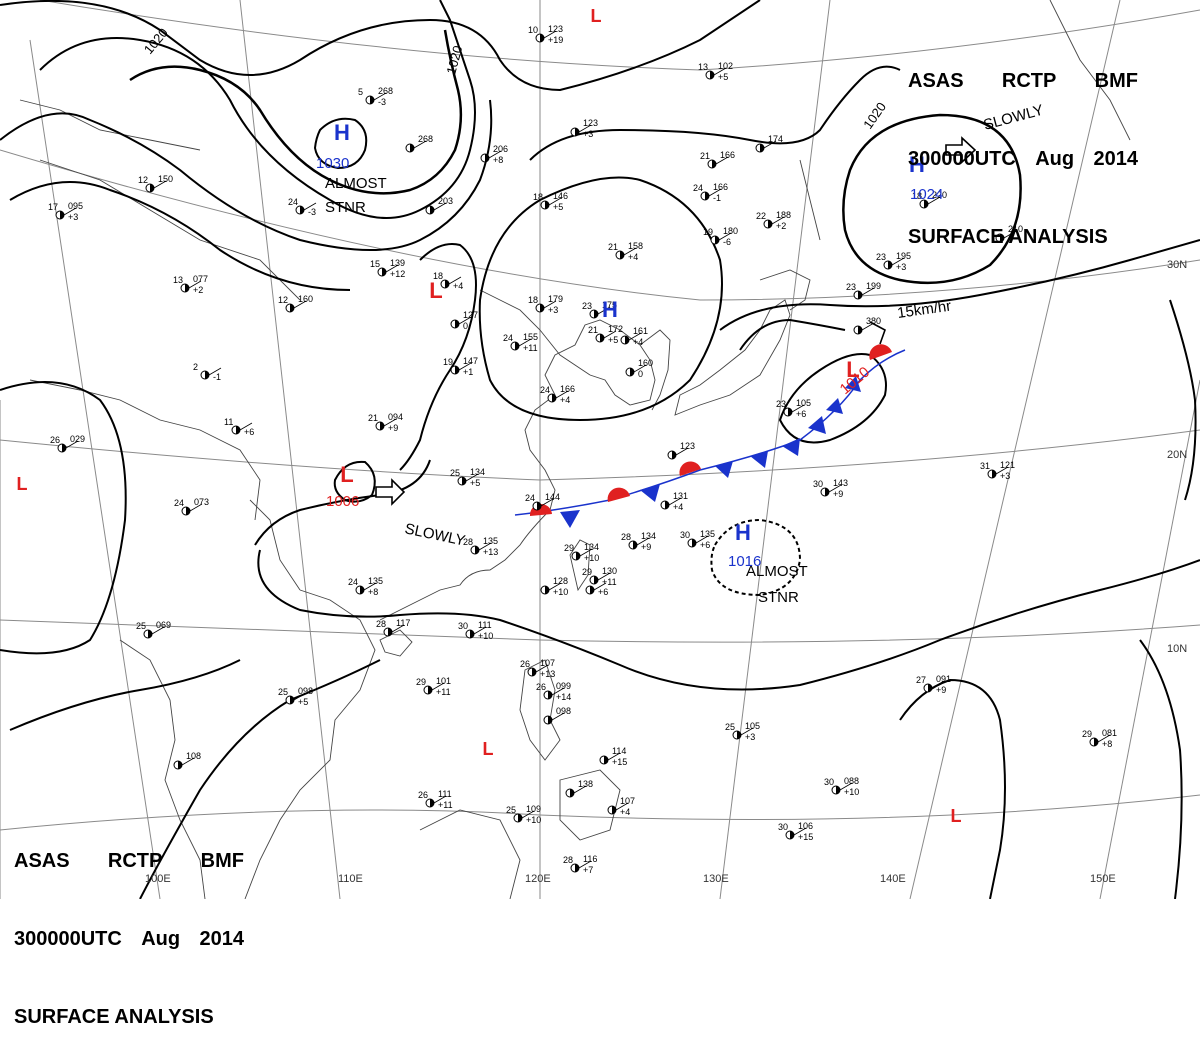  Describe the element at coordinates (810, 200) in the screenshot. I see `coast-sakhalin` at that location.